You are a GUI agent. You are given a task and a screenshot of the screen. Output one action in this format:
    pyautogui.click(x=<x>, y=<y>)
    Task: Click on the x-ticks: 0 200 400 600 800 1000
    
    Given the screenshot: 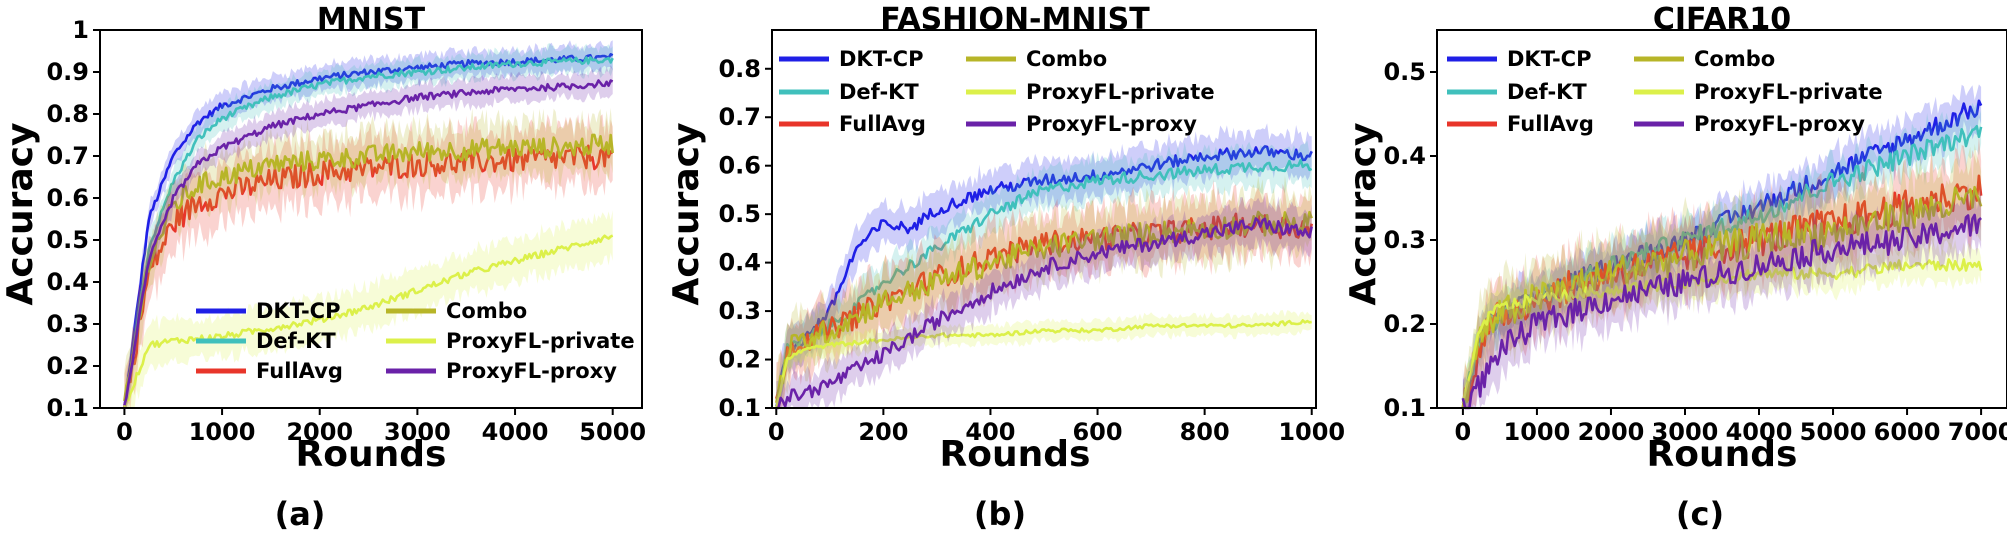 What is the action you would take?
    pyautogui.click(x=1056, y=427)
    